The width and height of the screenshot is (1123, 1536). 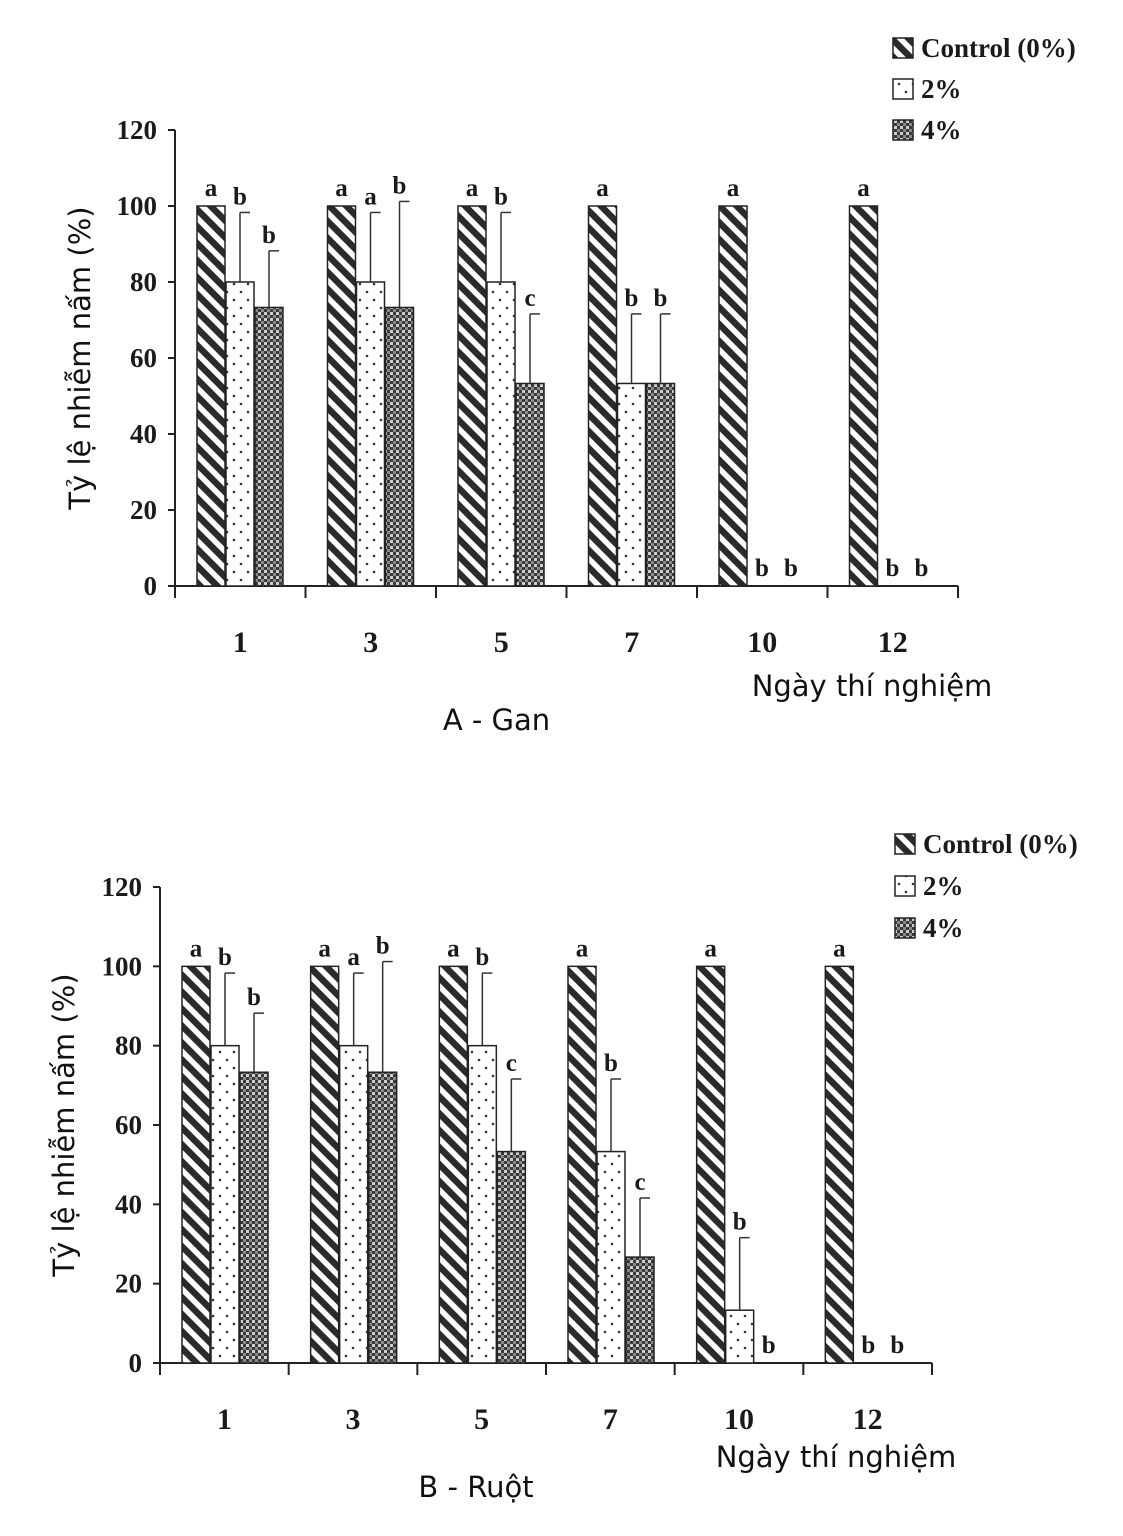 What do you see at coordinates (143, 510) in the screenshot?
I see `y-tick-label: 20` at bounding box center [143, 510].